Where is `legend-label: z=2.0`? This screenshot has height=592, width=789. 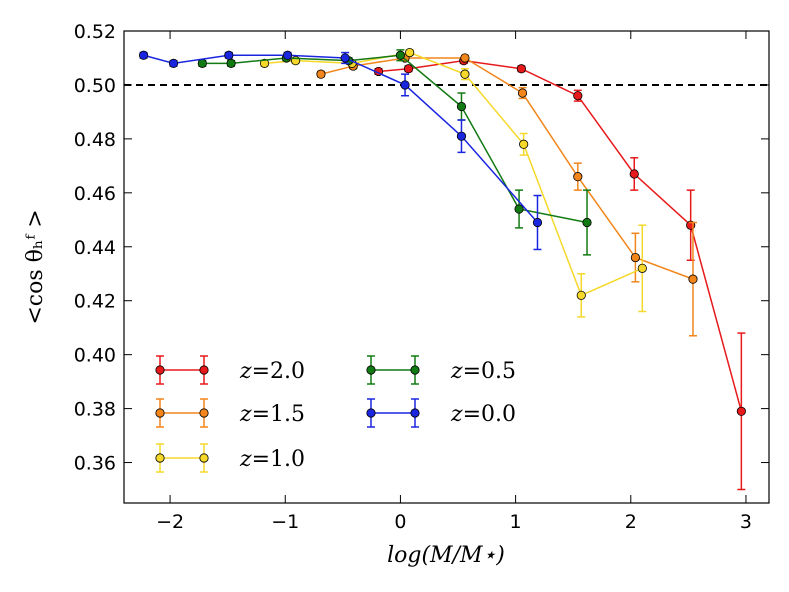 legend-label: z=2.0 is located at coordinates (272, 371).